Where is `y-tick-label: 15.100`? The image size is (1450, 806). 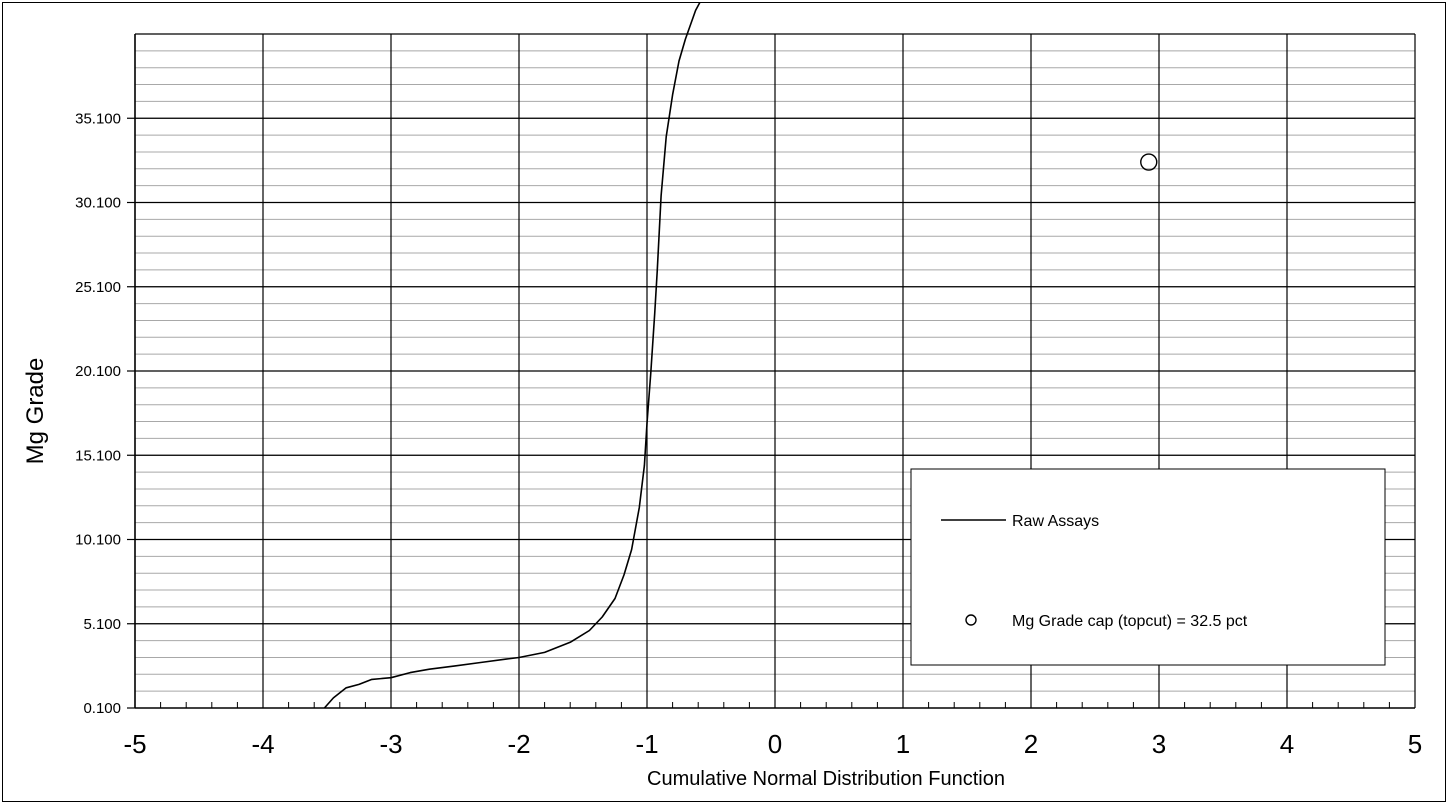 y-tick-label: 15.100 is located at coordinates (98, 455).